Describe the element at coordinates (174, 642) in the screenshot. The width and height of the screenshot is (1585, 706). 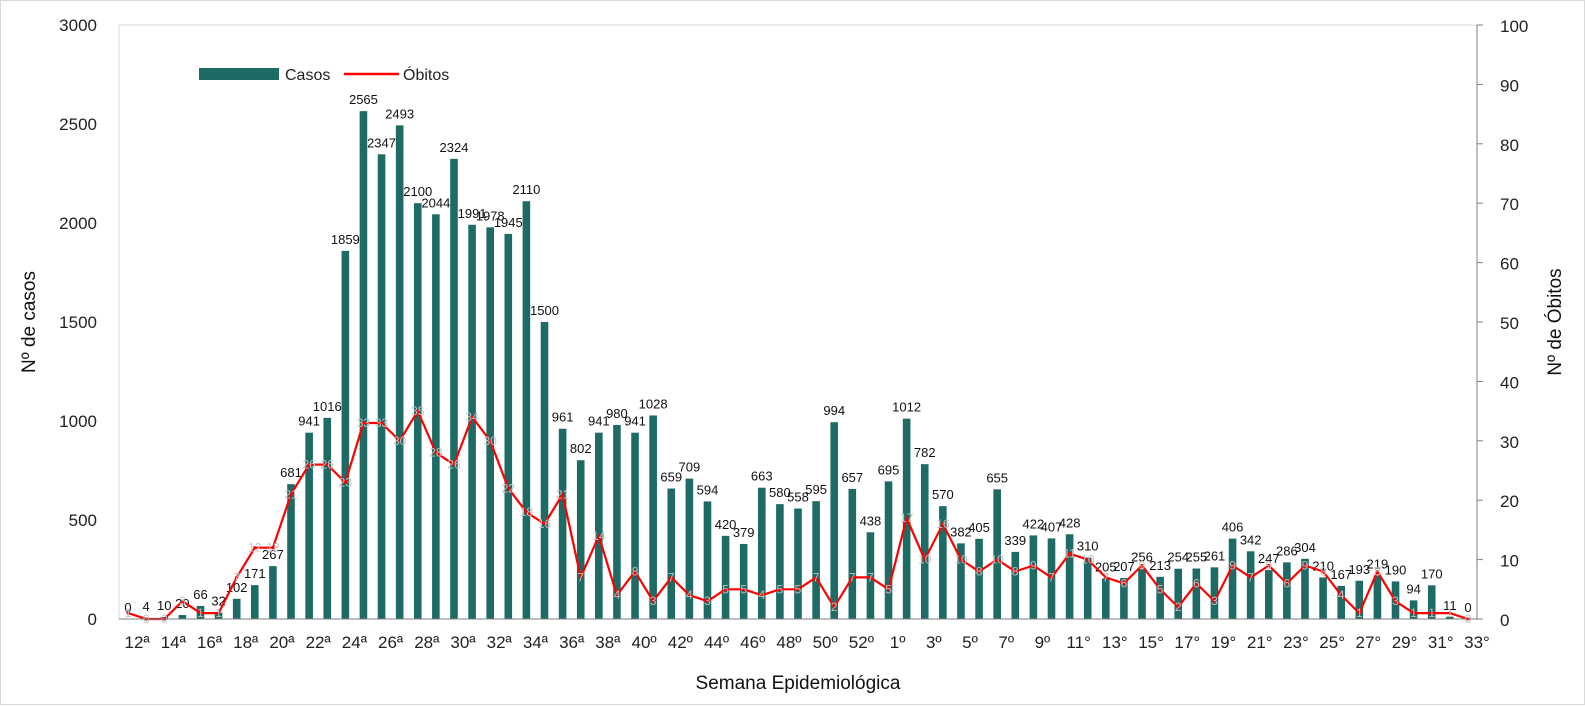
I see `x-tick-label: 14ª` at that location.